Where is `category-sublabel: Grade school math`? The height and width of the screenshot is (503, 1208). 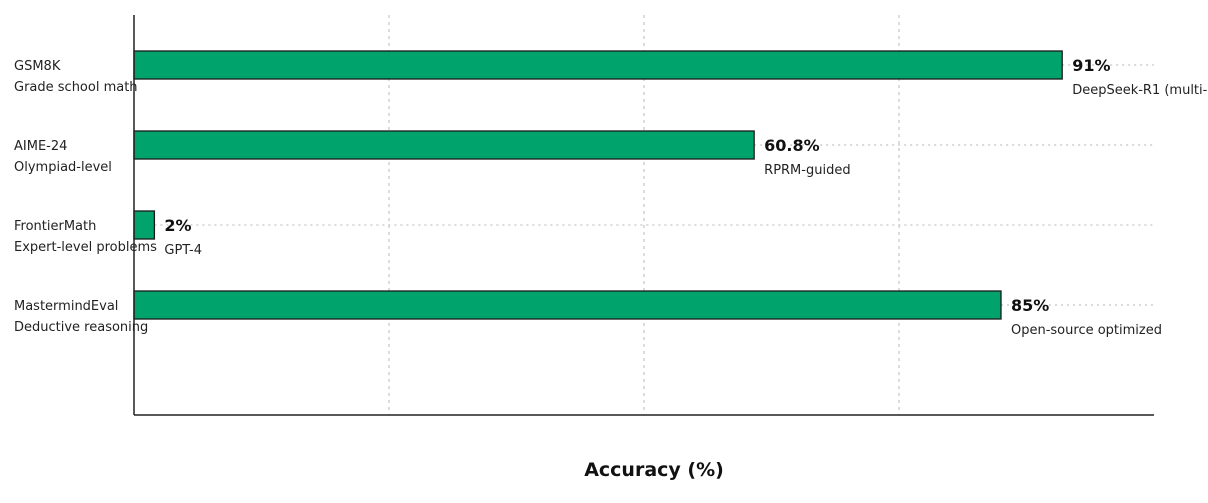
category-sublabel: Grade school math is located at coordinates (76, 87).